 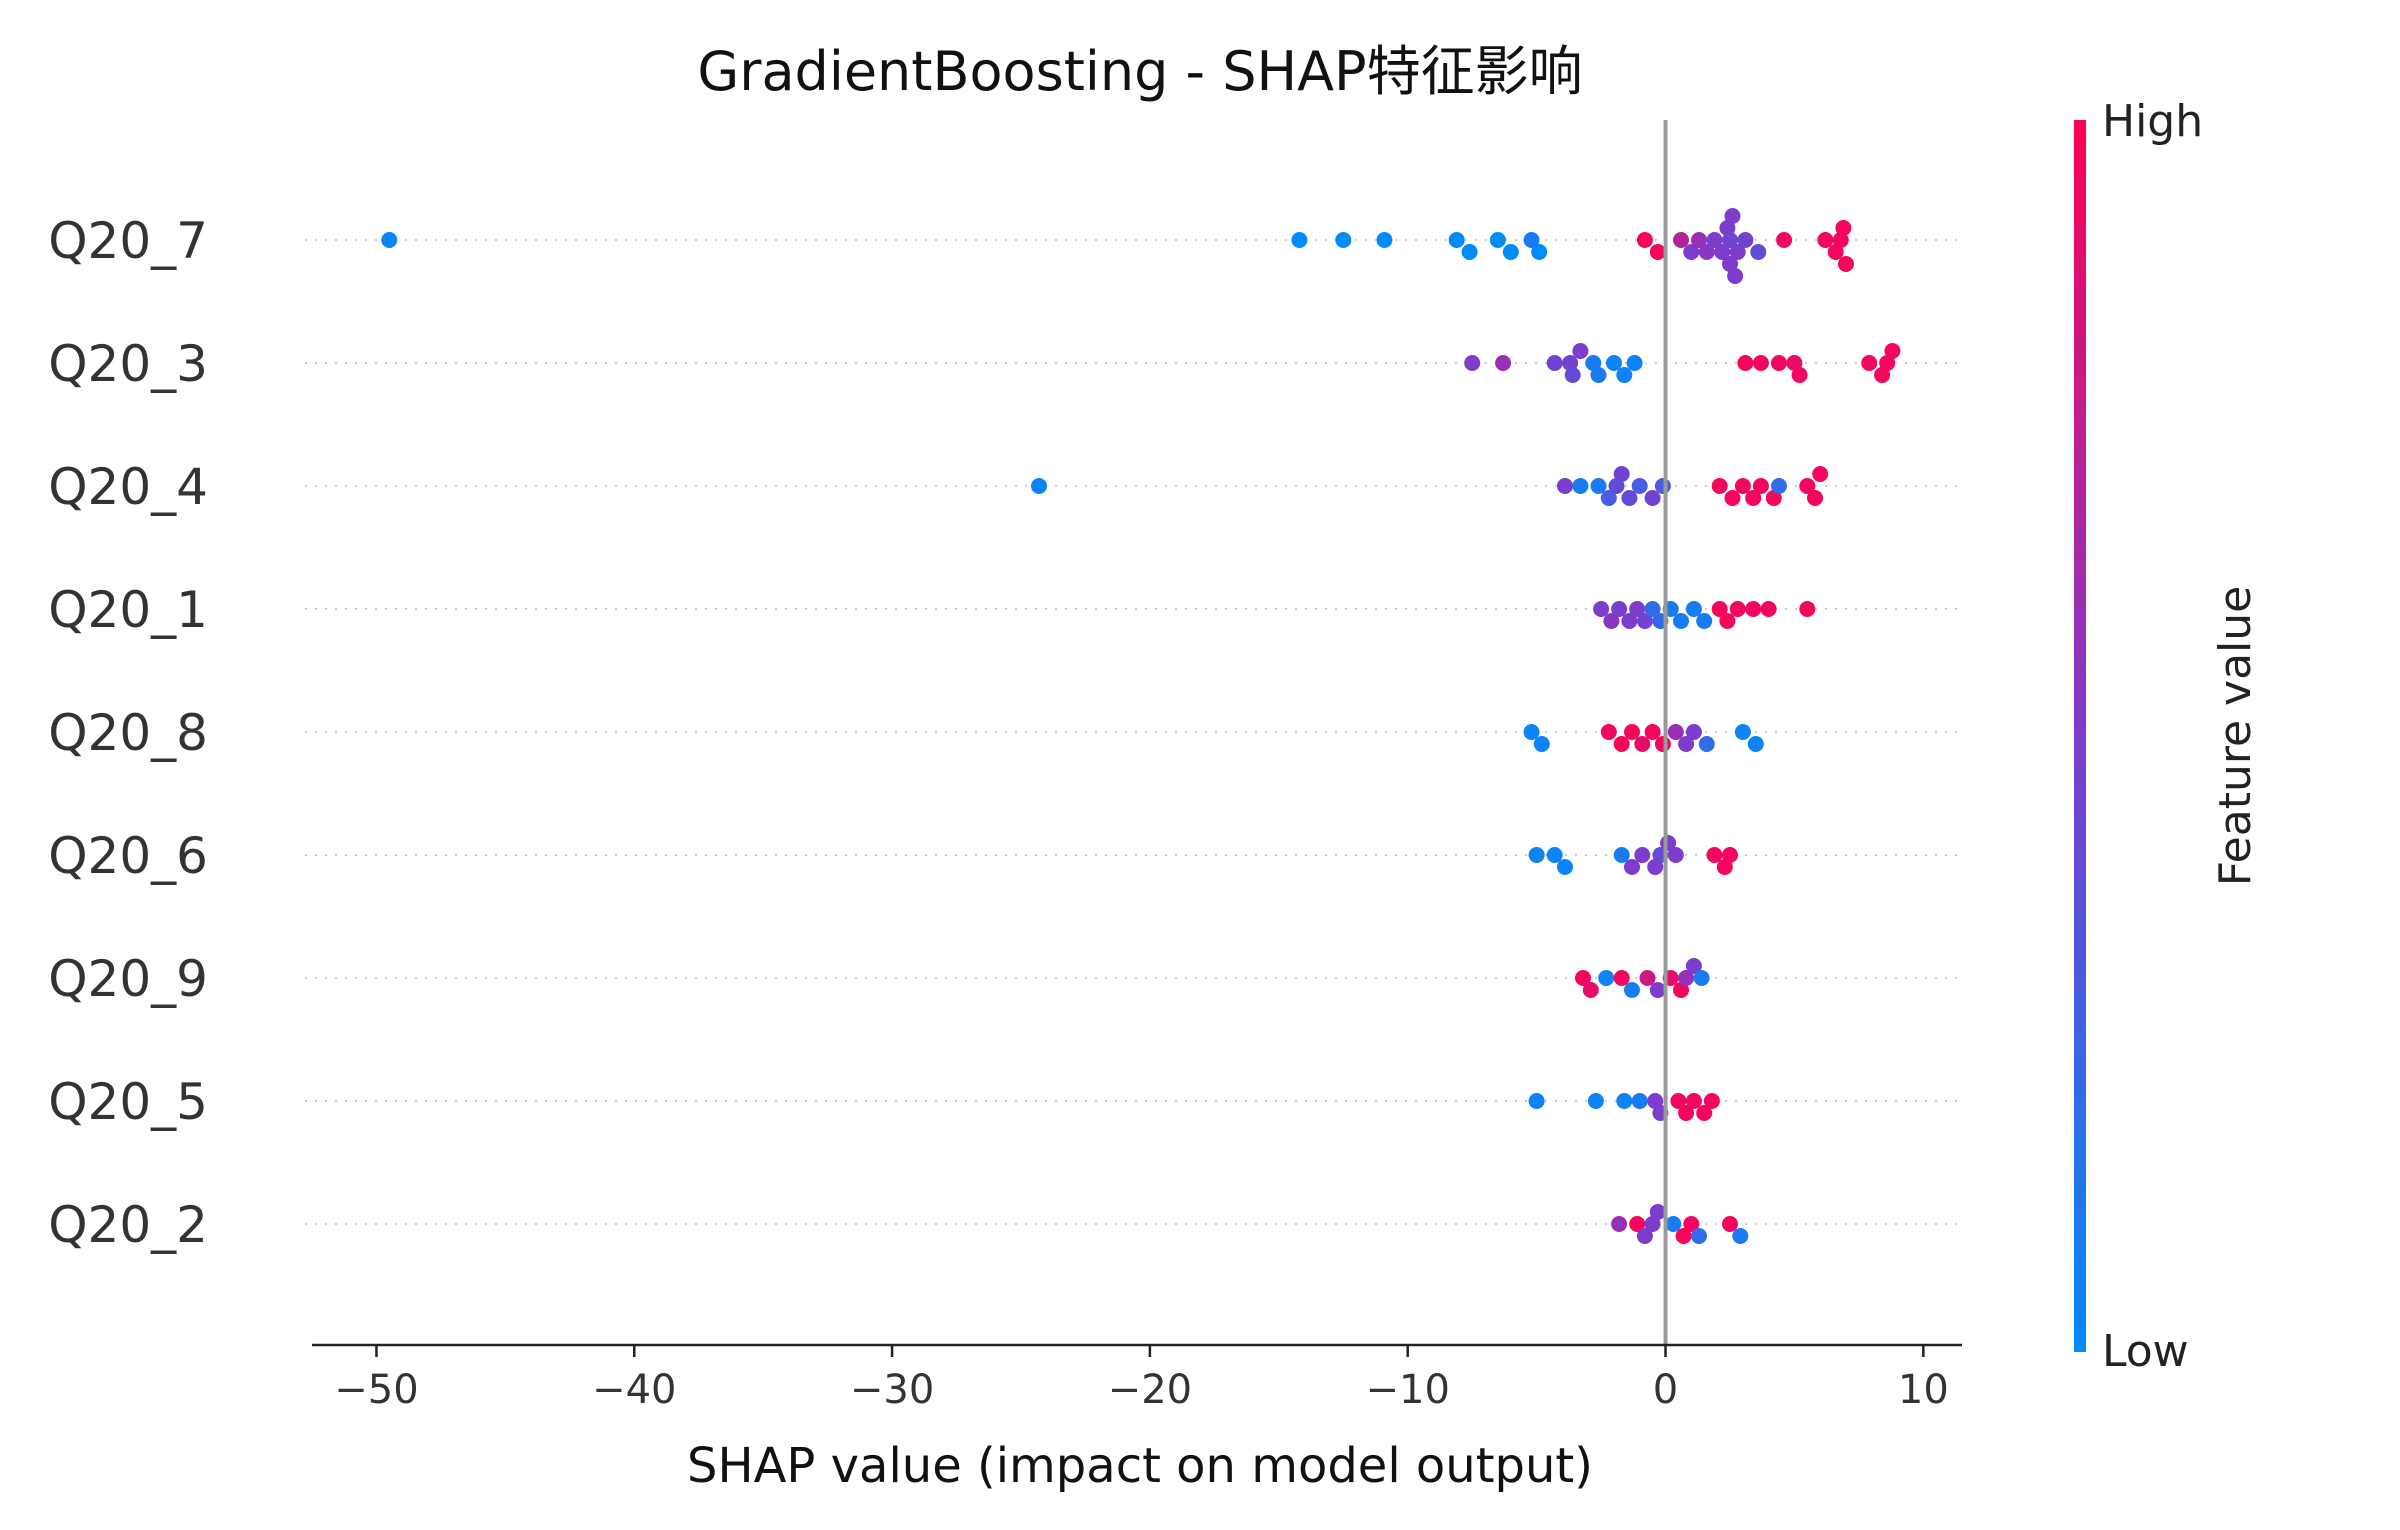 I want to click on feature-label: Q20_1, so click(x=128, y=610).